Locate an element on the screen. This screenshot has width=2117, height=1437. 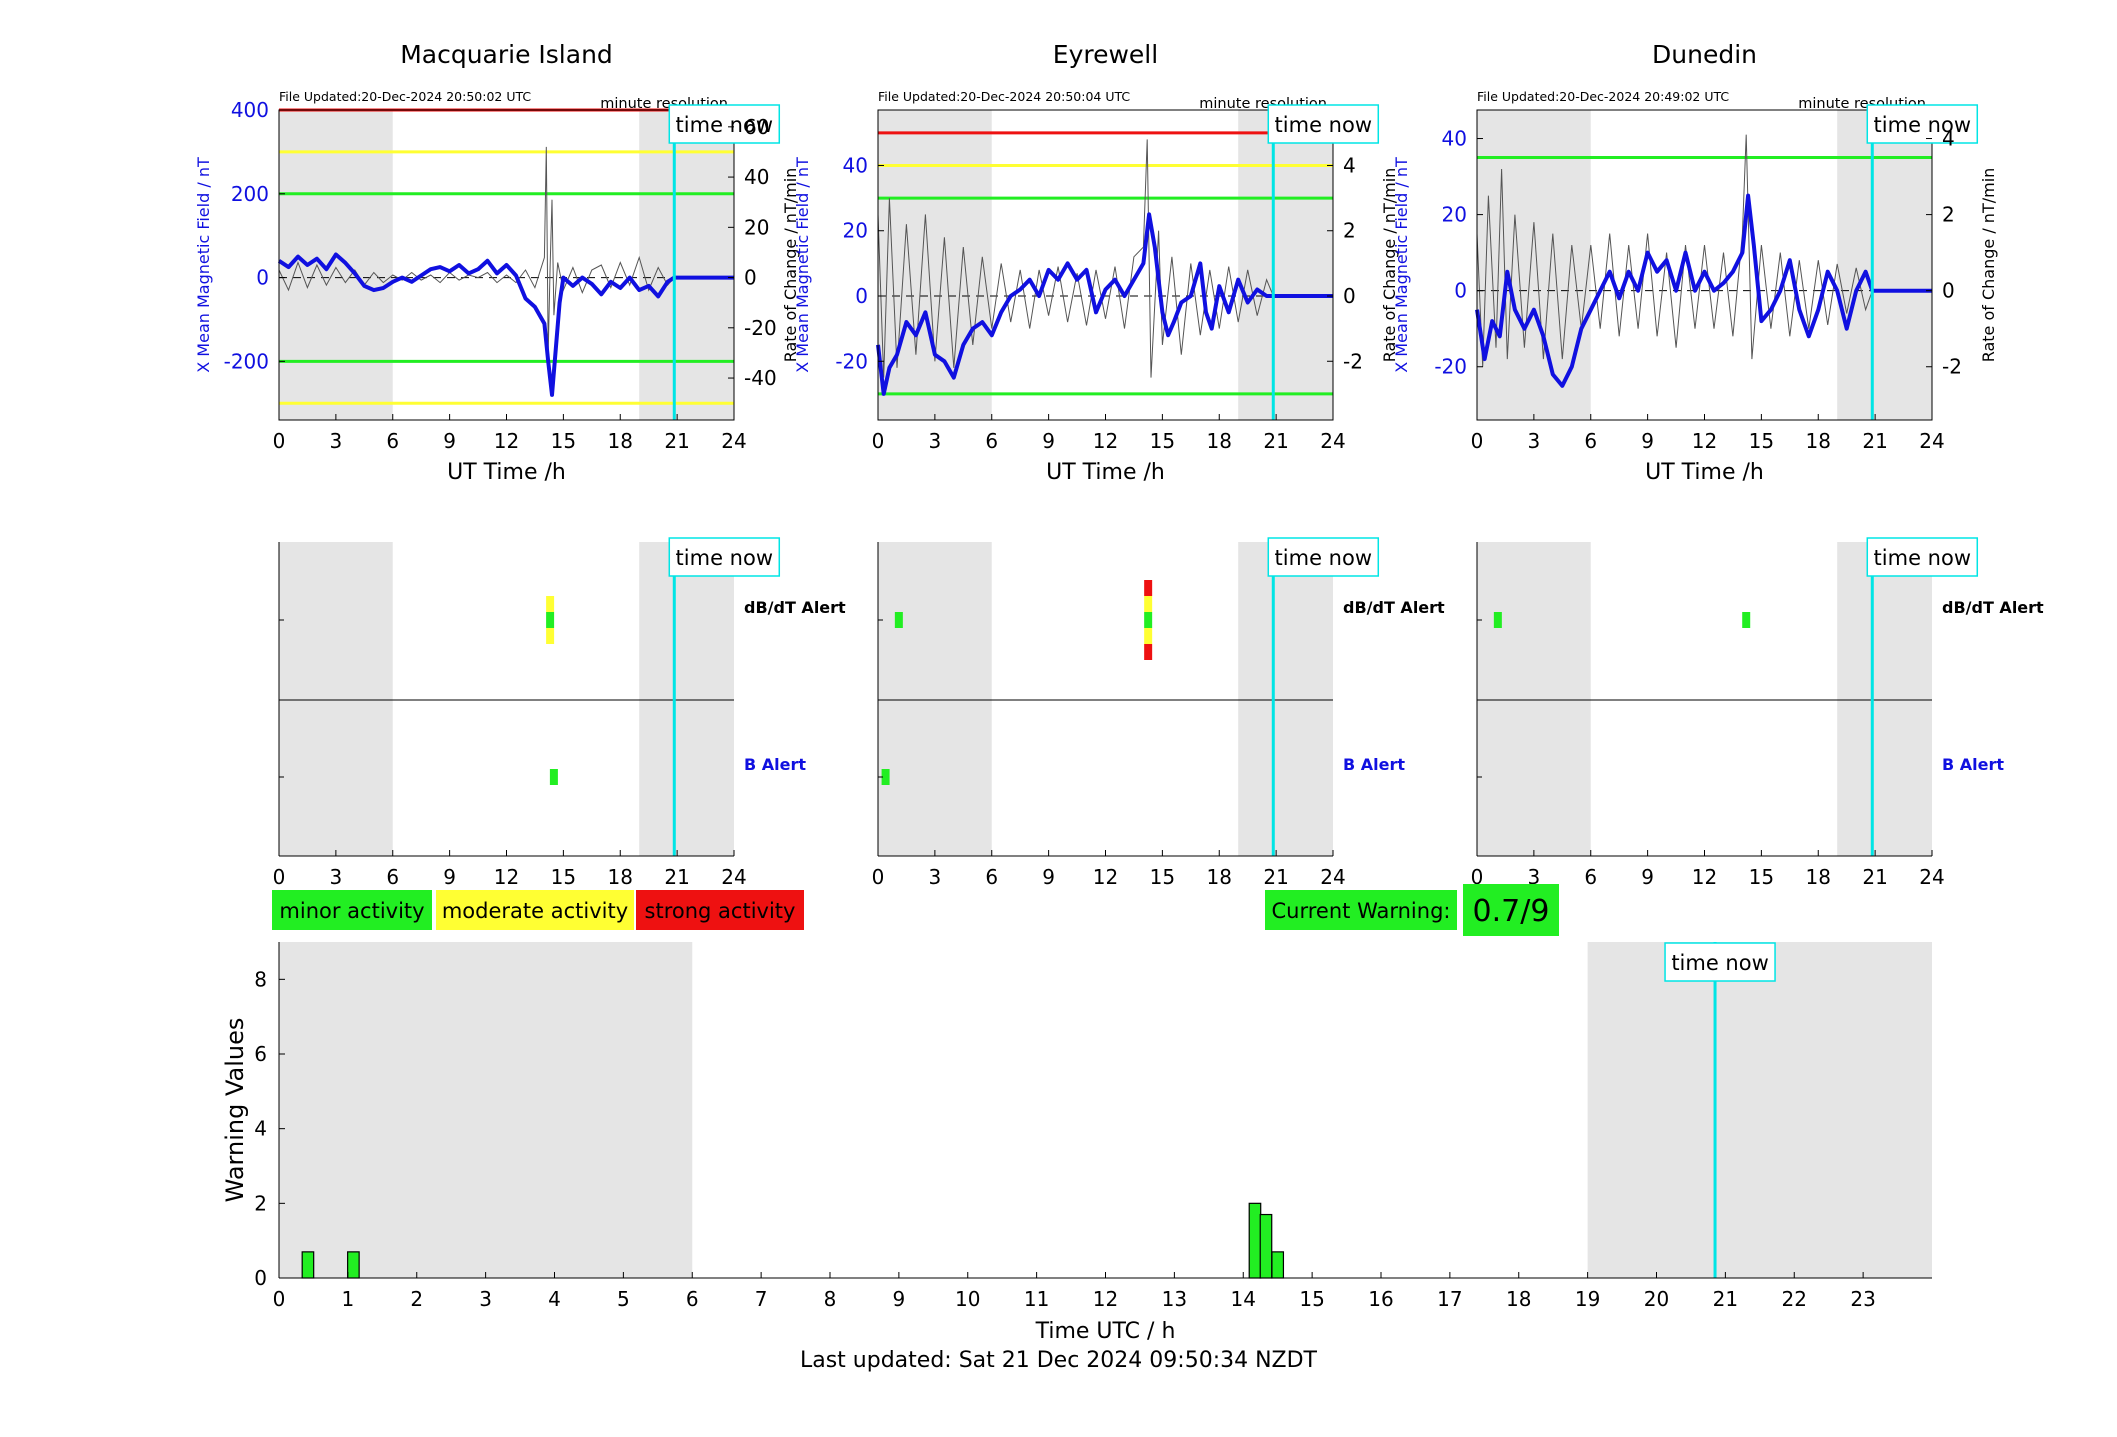
y-tick-label: 2 is located at coordinates (260, 1203).